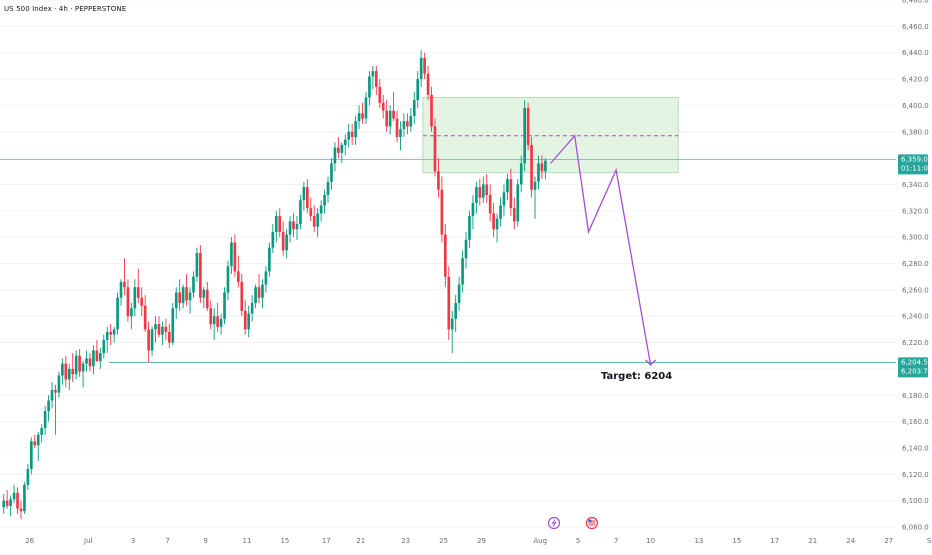 This screenshot has height=555, width=932. I want to click on time-tick-label: 25, so click(443, 541).